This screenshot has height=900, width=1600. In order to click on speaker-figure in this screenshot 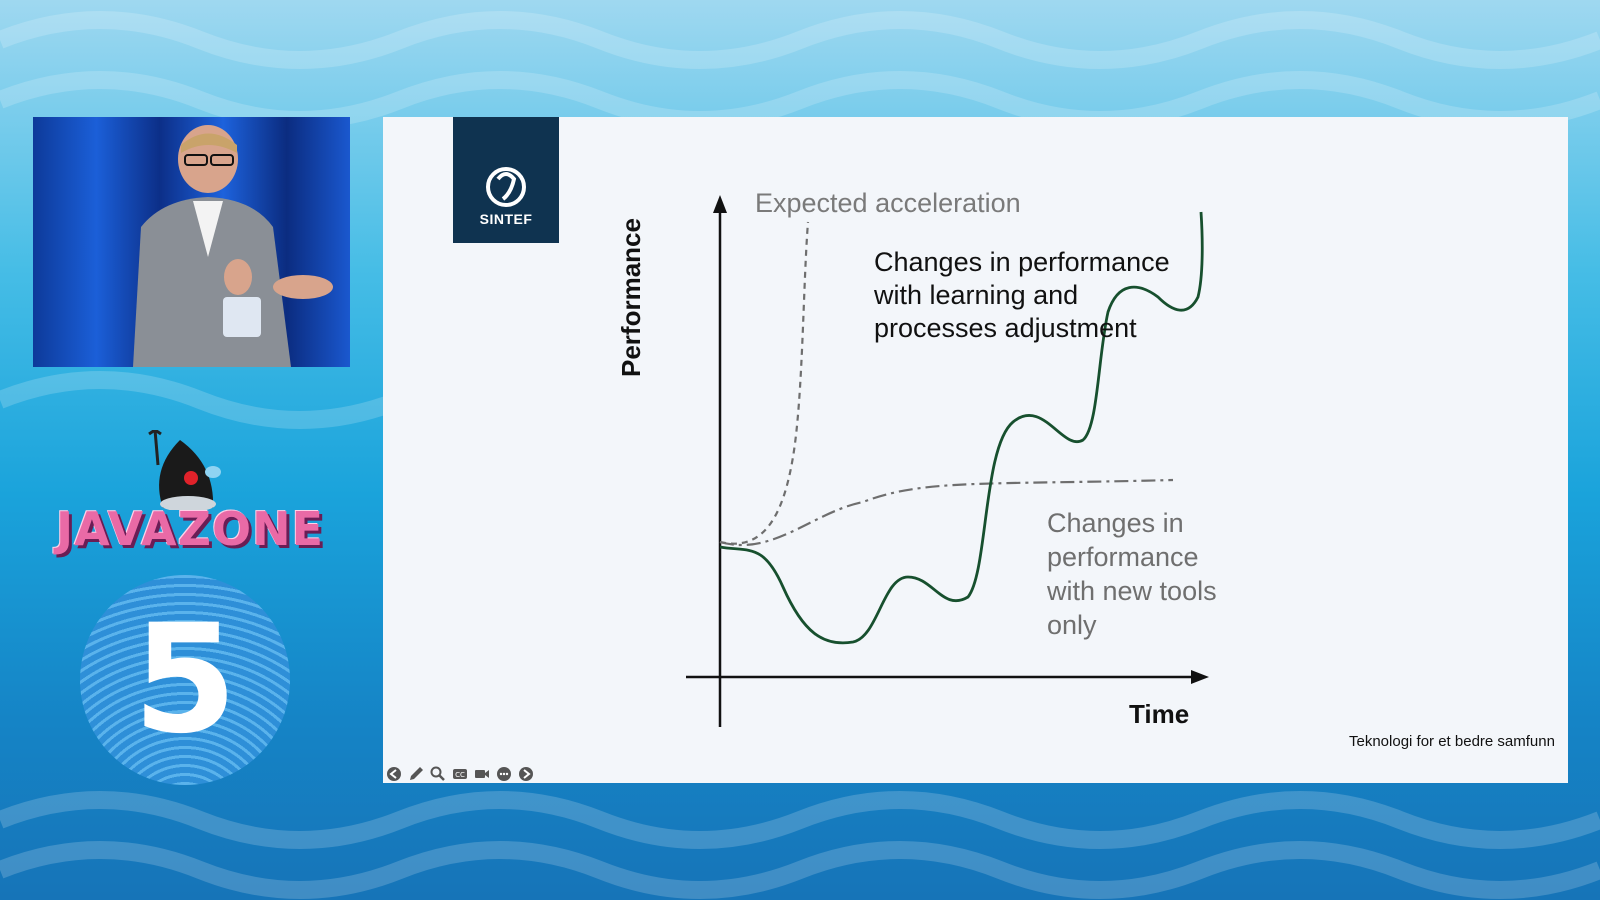, I will do `click(233, 246)`.